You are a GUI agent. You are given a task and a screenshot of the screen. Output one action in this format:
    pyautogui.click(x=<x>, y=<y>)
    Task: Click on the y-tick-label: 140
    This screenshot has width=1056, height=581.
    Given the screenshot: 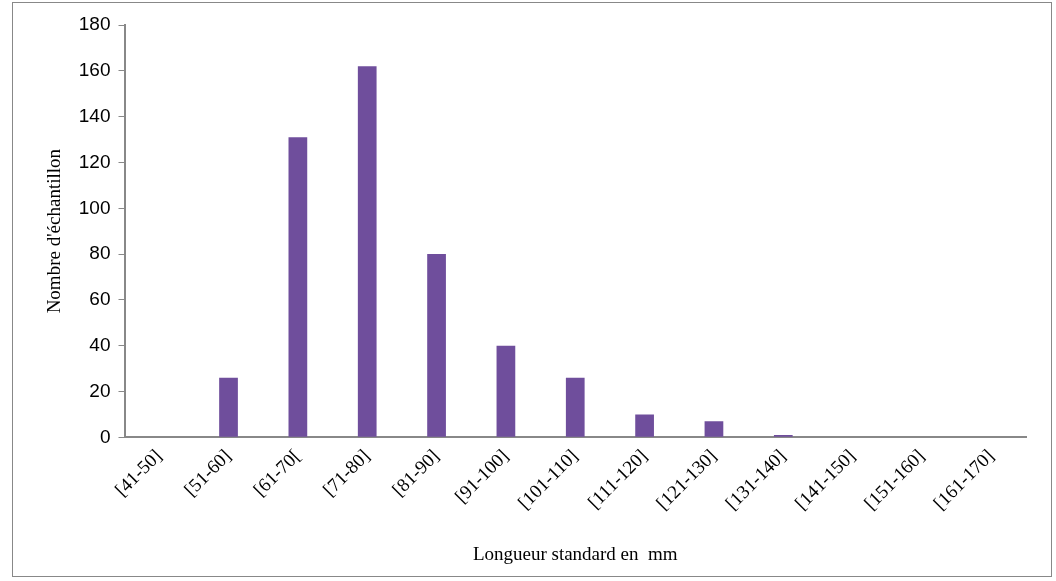 What is the action you would take?
    pyautogui.click(x=94, y=115)
    